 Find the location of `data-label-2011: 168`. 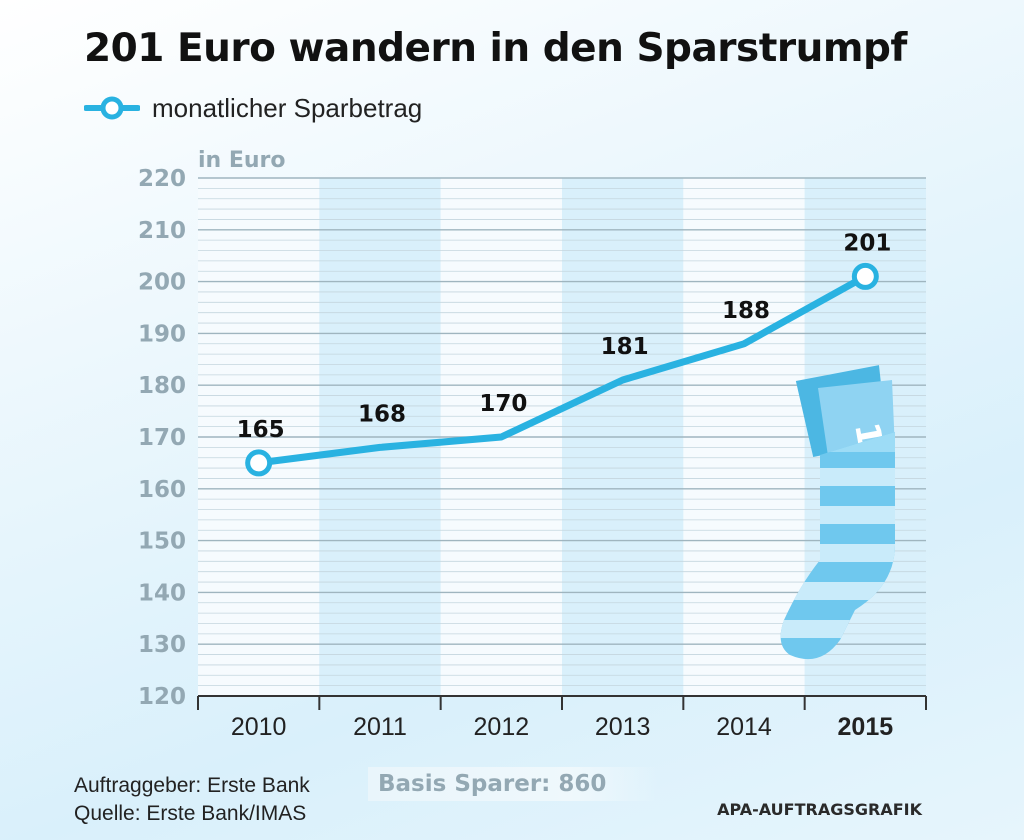

data-label-2011: 168 is located at coordinates (382, 414).